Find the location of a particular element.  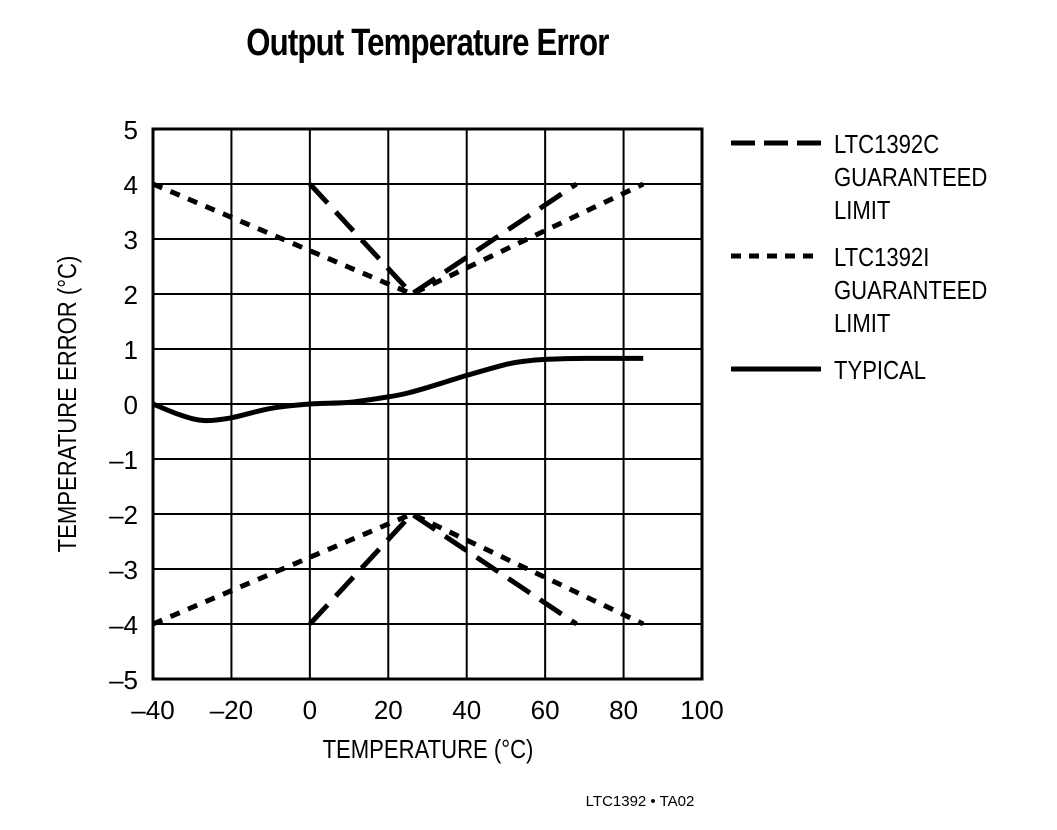

x-tick-label: 60 is located at coordinates (545, 710).